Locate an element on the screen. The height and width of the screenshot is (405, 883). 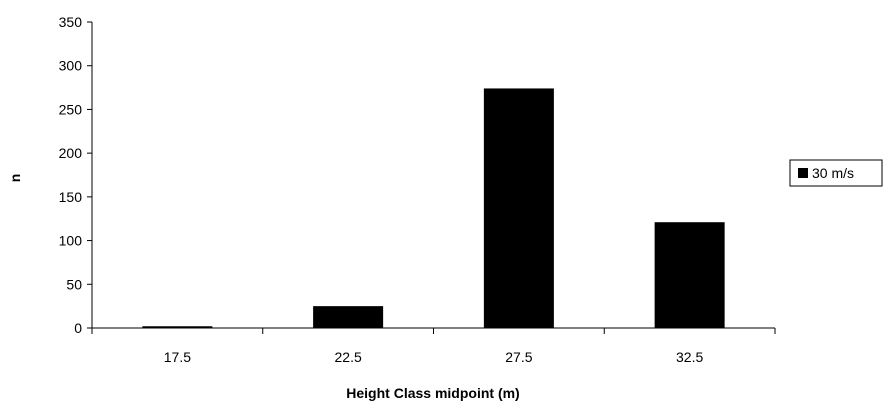
y-axis-title: n is located at coordinates (15, 178).